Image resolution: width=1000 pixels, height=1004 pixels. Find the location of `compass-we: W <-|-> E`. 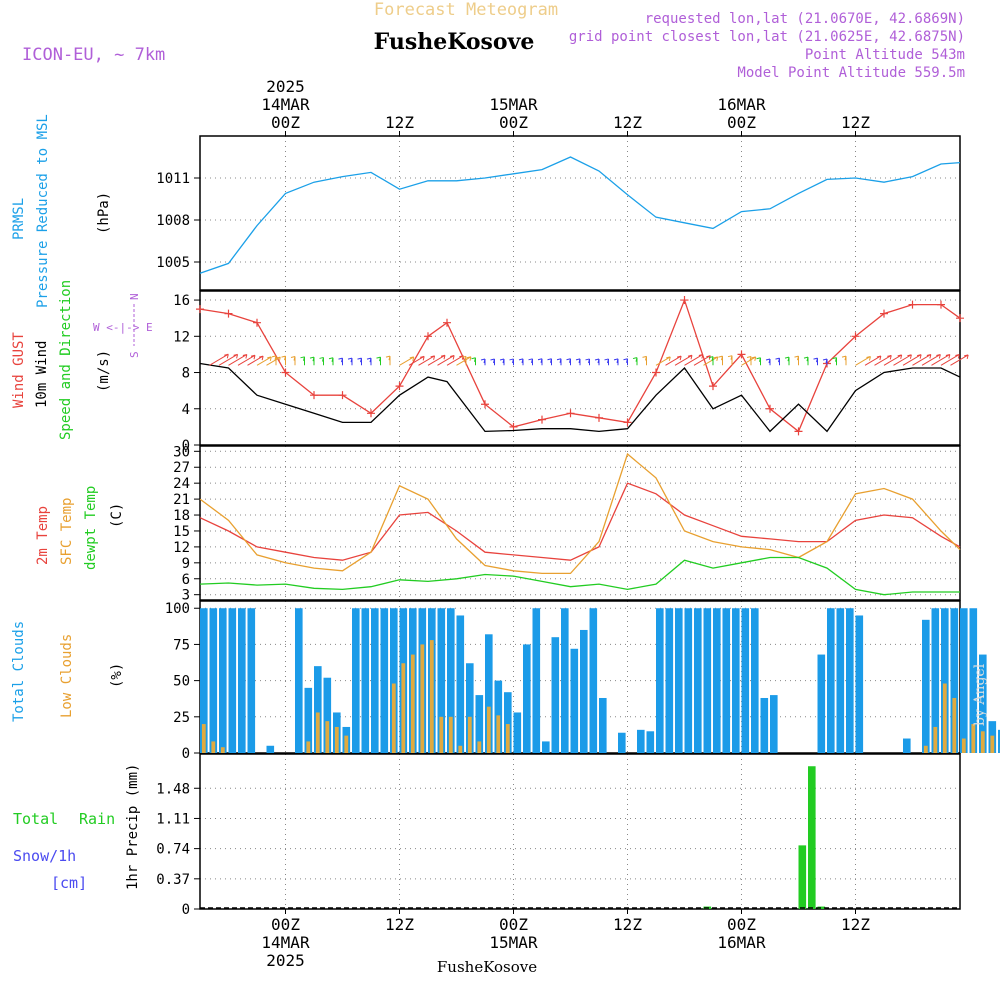

compass-we: W <-|-> E is located at coordinates (123, 327).